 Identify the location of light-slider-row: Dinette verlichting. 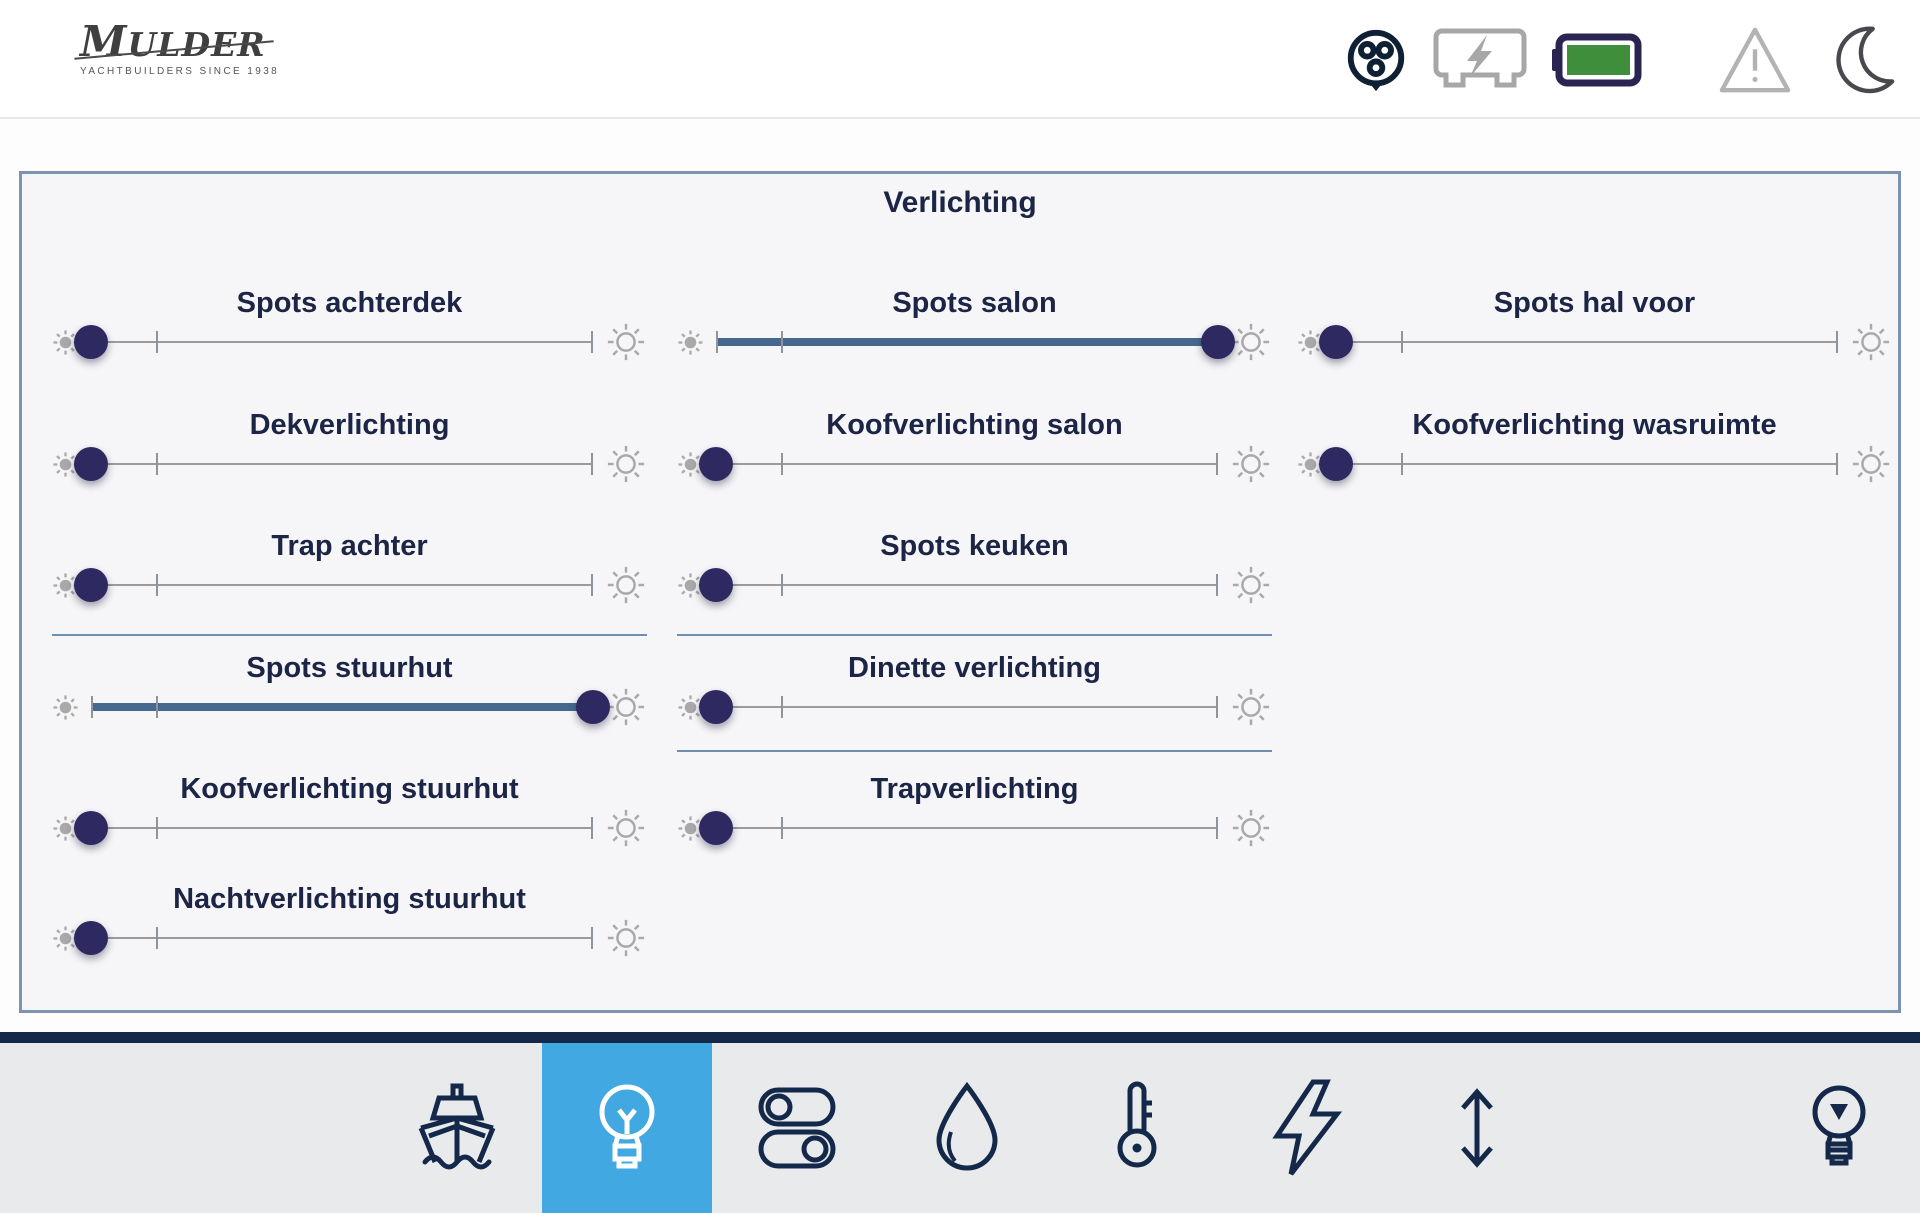
(974, 690).